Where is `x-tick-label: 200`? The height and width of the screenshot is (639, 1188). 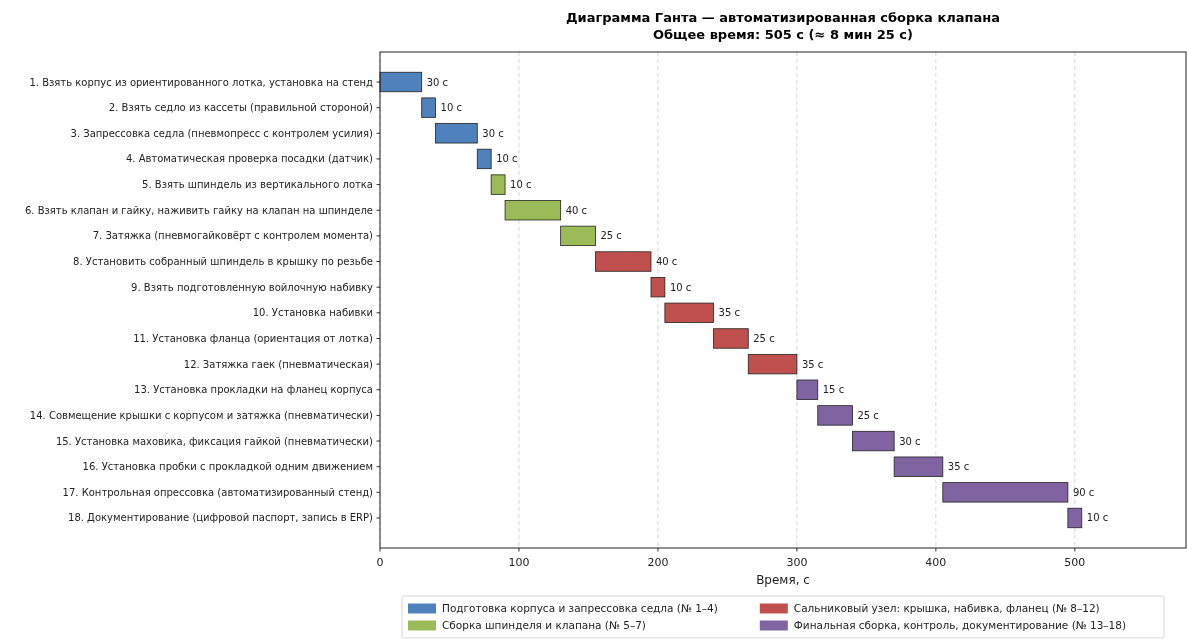
x-tick-label: 200 is located at coordinates (658, 562).